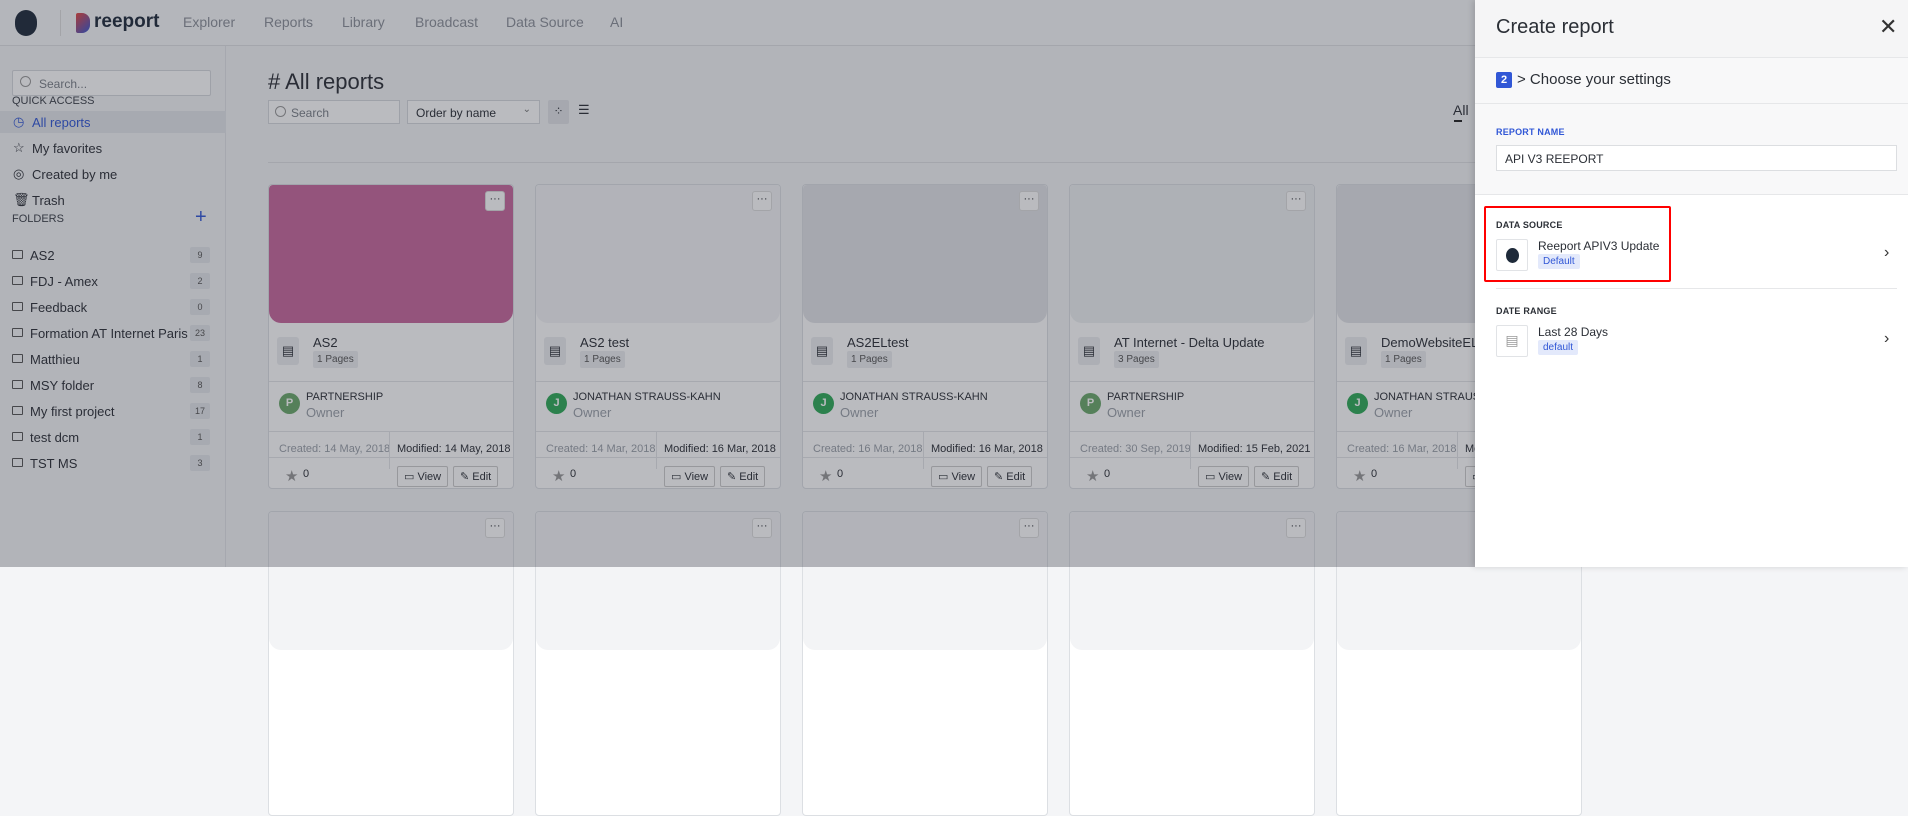 The image size is (1908, 816). I want to click on report-title: AS2, so click(325, 342).